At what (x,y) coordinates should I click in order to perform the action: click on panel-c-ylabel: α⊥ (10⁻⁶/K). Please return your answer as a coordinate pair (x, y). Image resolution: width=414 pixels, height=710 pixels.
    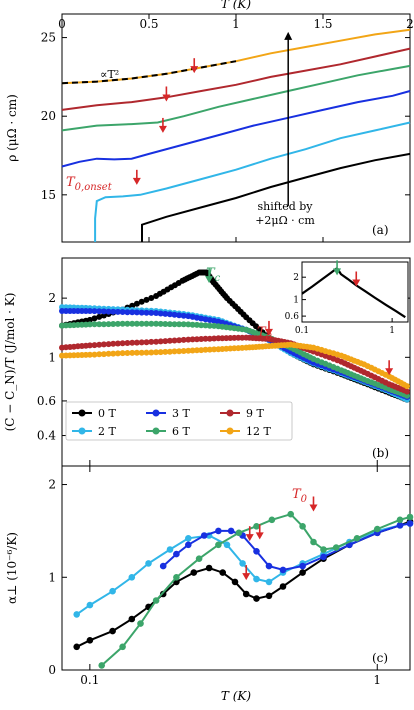
    Looking at the image, I should click on (12, 568).